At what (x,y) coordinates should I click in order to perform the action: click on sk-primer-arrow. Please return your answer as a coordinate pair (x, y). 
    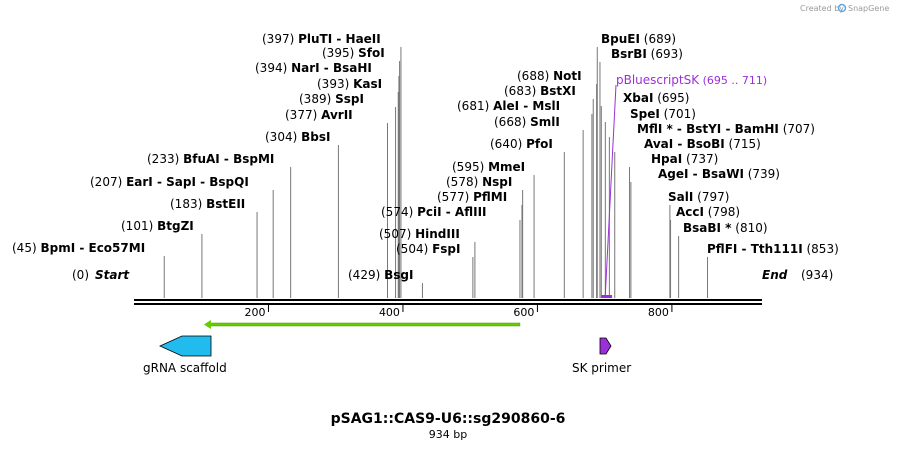
    Looking at the image, I should click on (605, 346).